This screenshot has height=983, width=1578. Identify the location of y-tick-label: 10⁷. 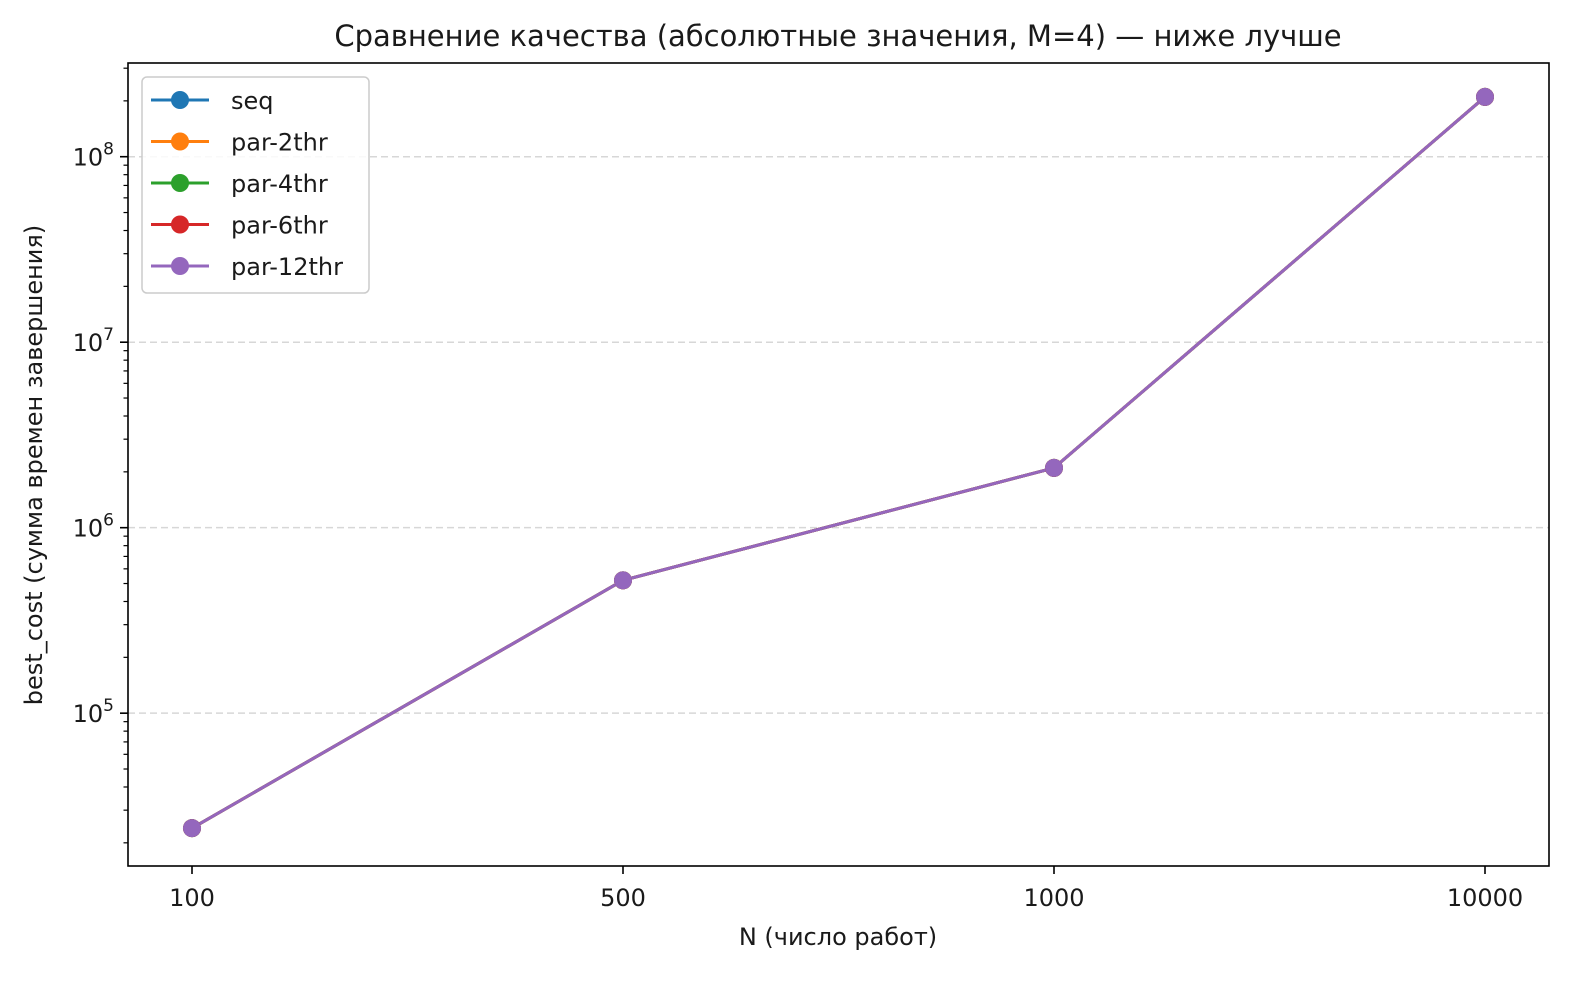
(93, 341).